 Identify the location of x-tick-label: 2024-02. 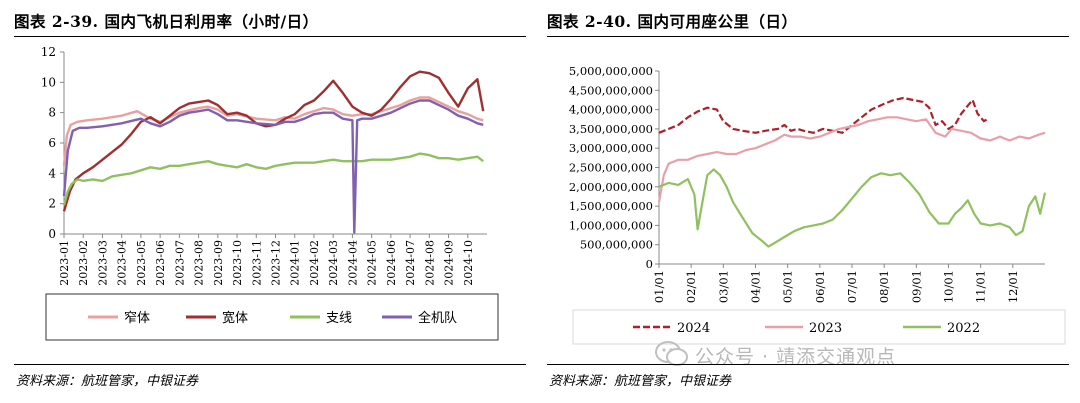
(314, 263).